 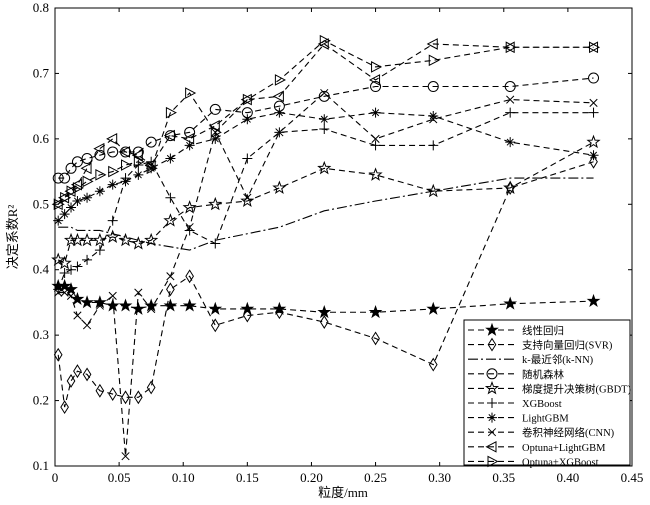 What do you see at coordinates (568, 477) in the screenshot?
I see `x-tick-label: 0.40` at bounding box center [568, 477].